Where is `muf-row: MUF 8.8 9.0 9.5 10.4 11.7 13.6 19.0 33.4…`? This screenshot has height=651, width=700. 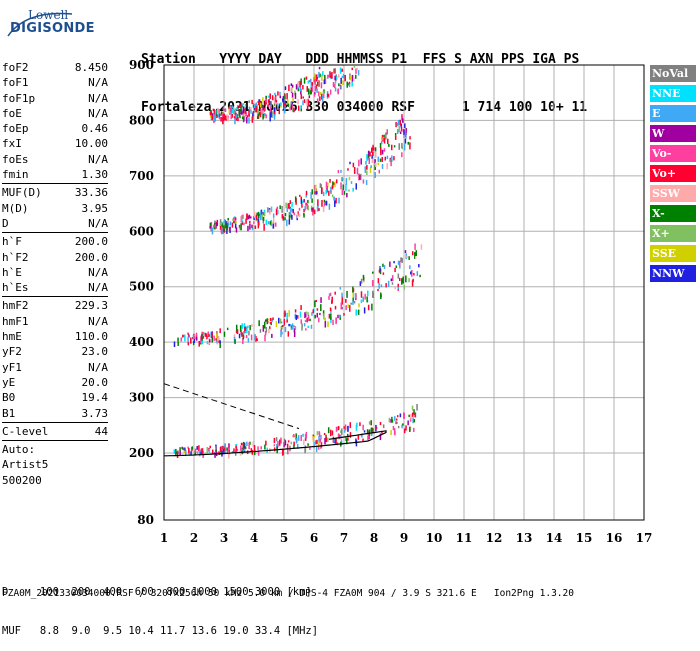
muf-row: MUF 8.8 9.0 9.5 10.4 11.7 13.6 19.0 33.4… is located at coordinates (160, 631).